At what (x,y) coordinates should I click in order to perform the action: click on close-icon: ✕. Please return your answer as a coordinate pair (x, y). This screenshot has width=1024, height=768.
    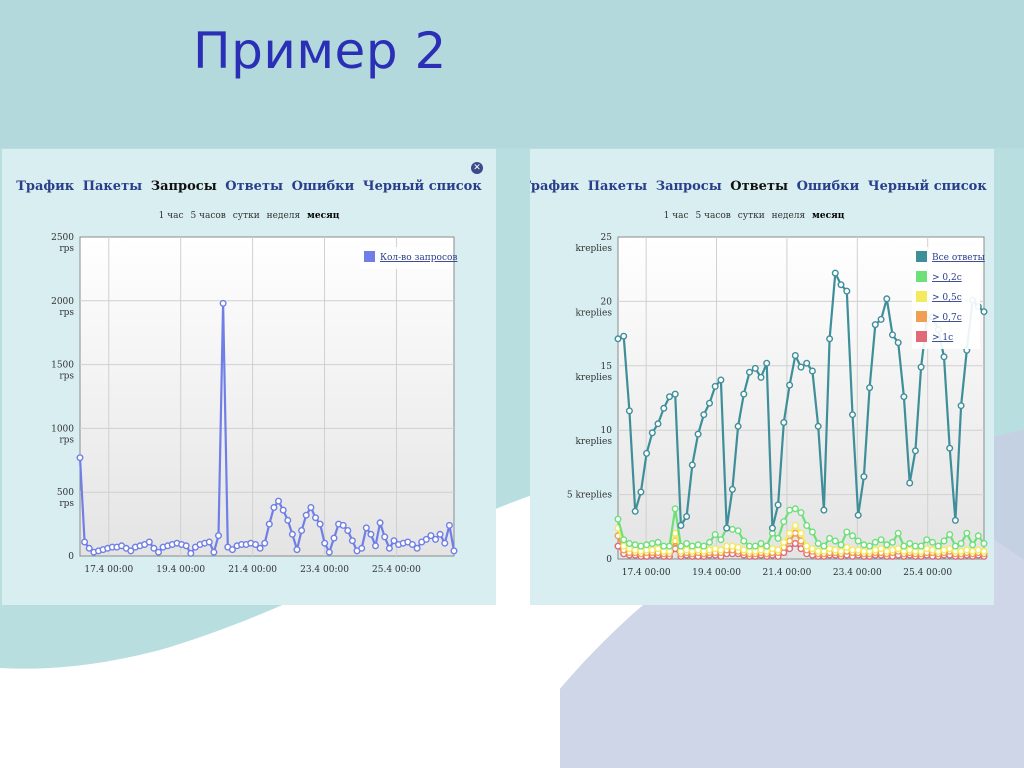
    Looking at the image, I should click on (477, 168).